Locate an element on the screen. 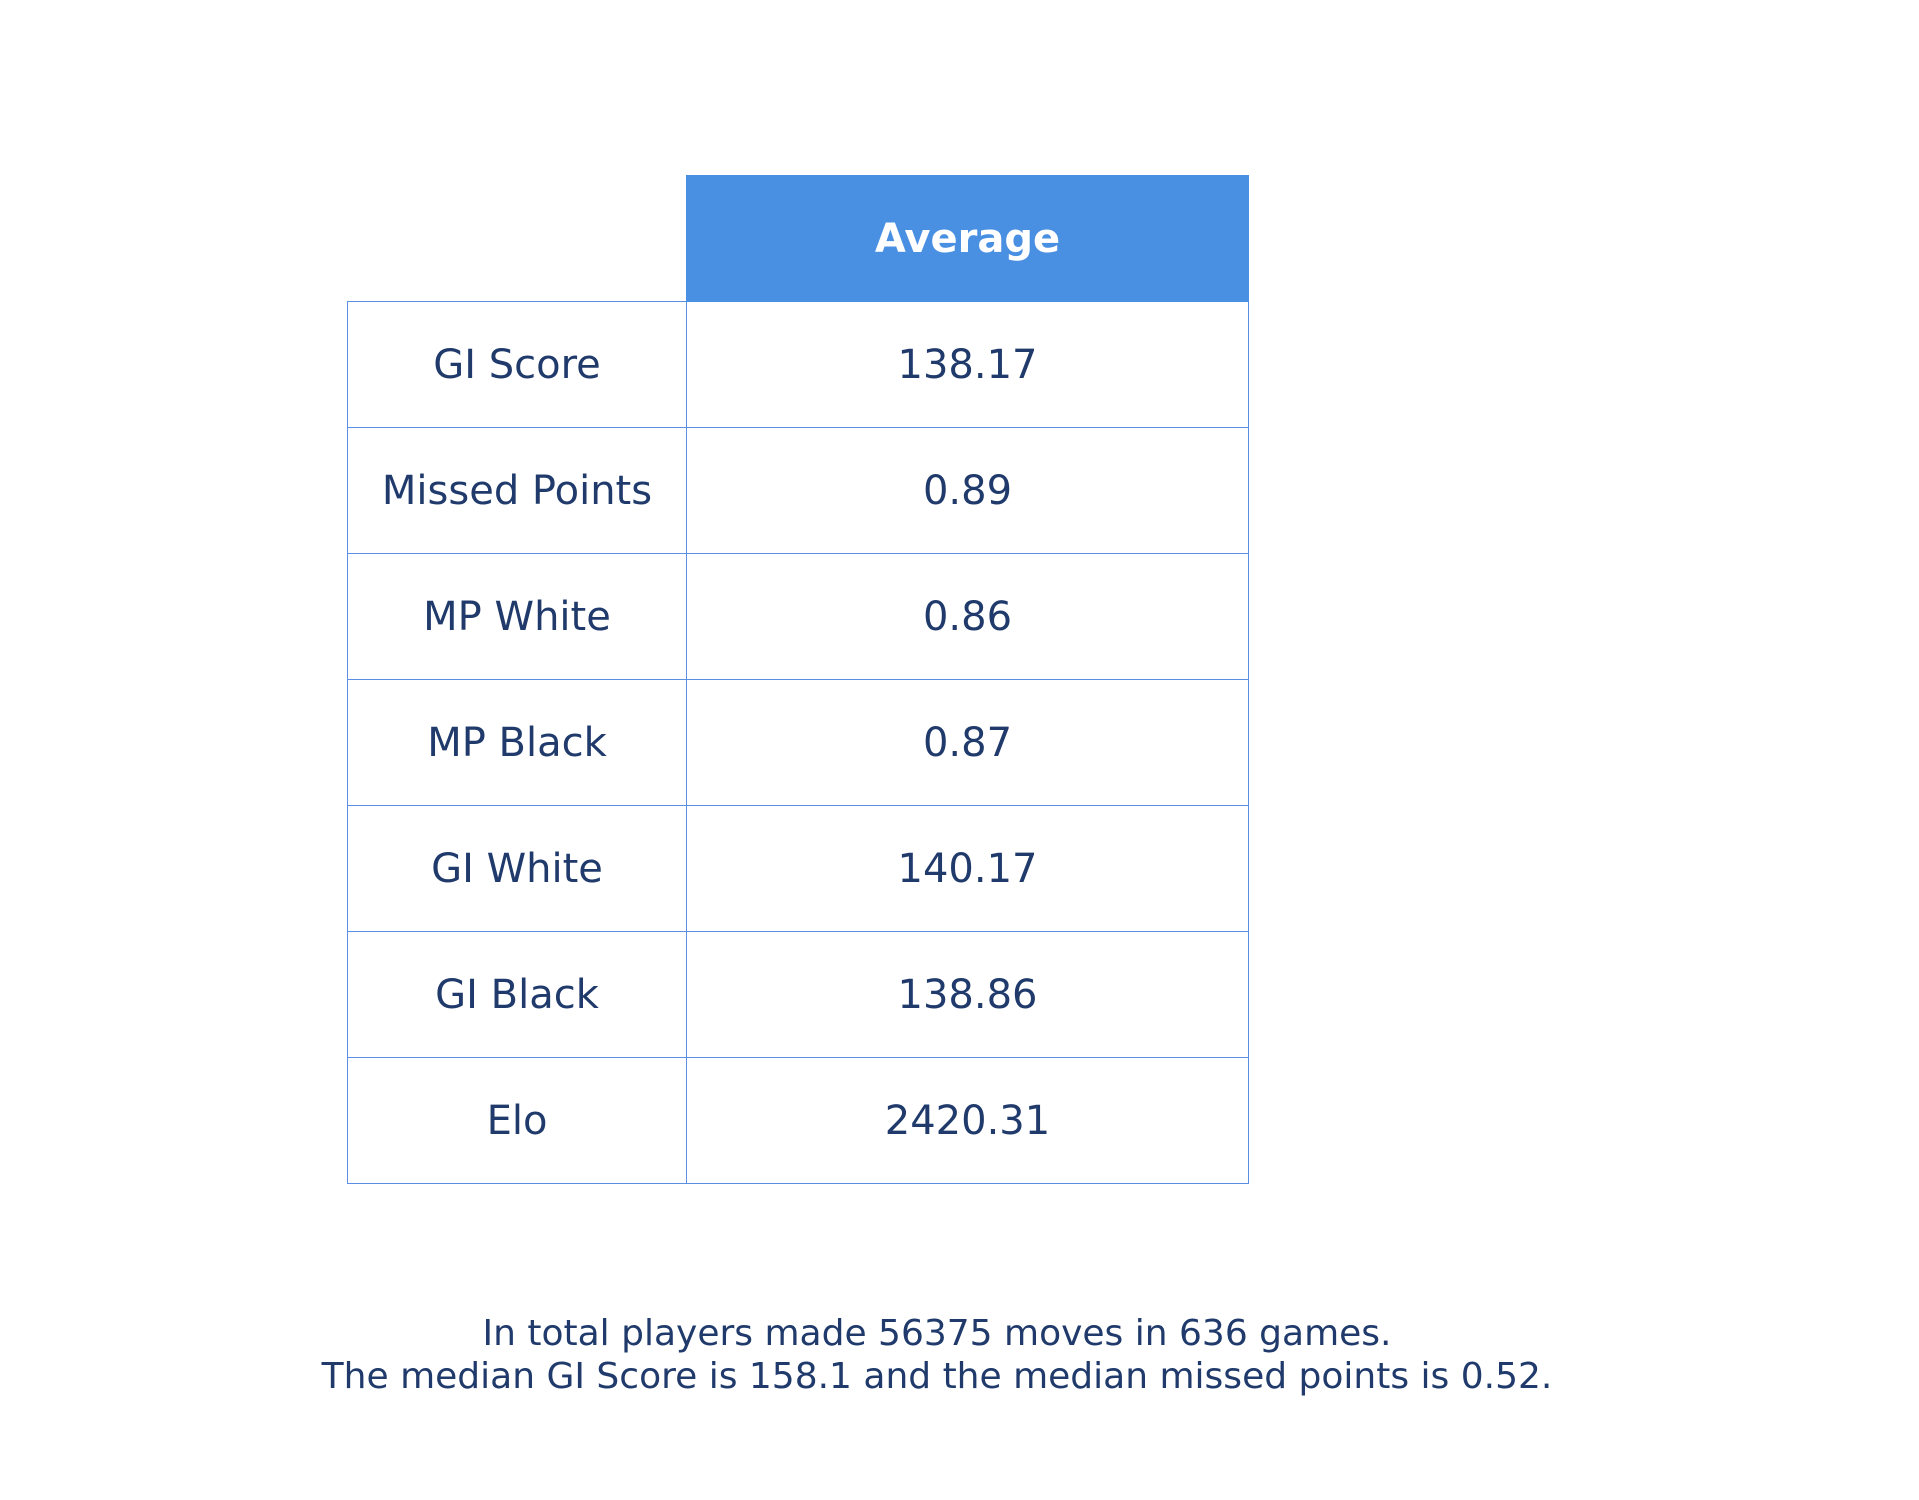 This screenshot has width=1919, height=1500. table-row: GI Black 138.86 is located at coordinates (798, 994).